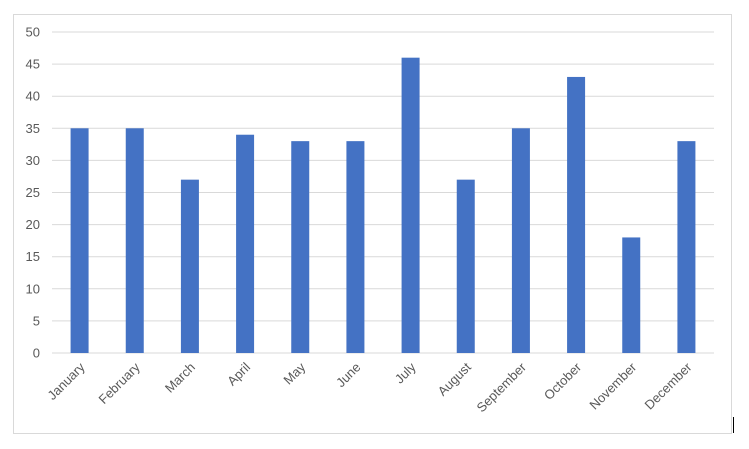 This screenshot has height=449, width=749. I want to click on bar-april, so click(245, 243).